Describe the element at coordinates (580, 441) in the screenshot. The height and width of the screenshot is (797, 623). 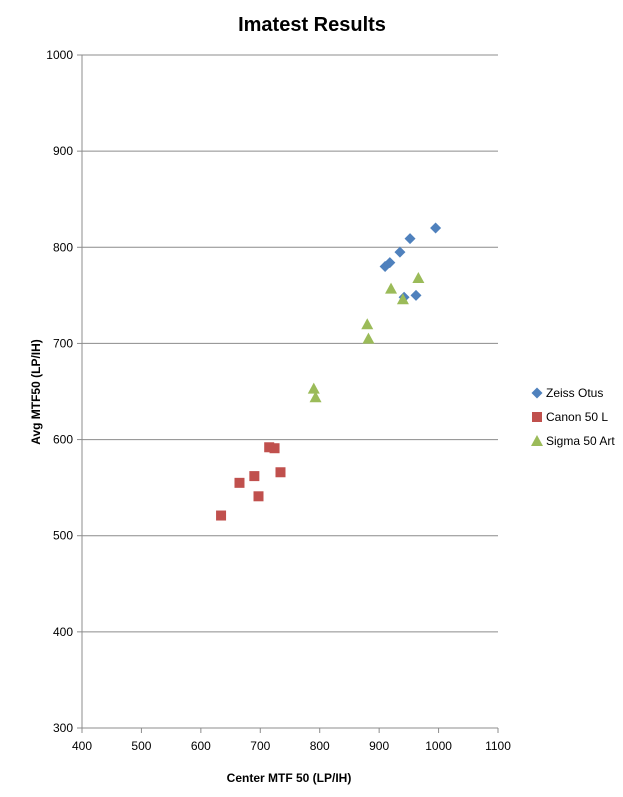
I see `legend-label: Sigma 50 Art` at that location.